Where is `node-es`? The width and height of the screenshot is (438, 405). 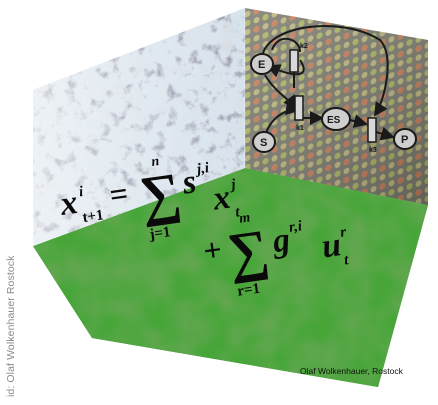 node-es is located at coordinates (336, 119).